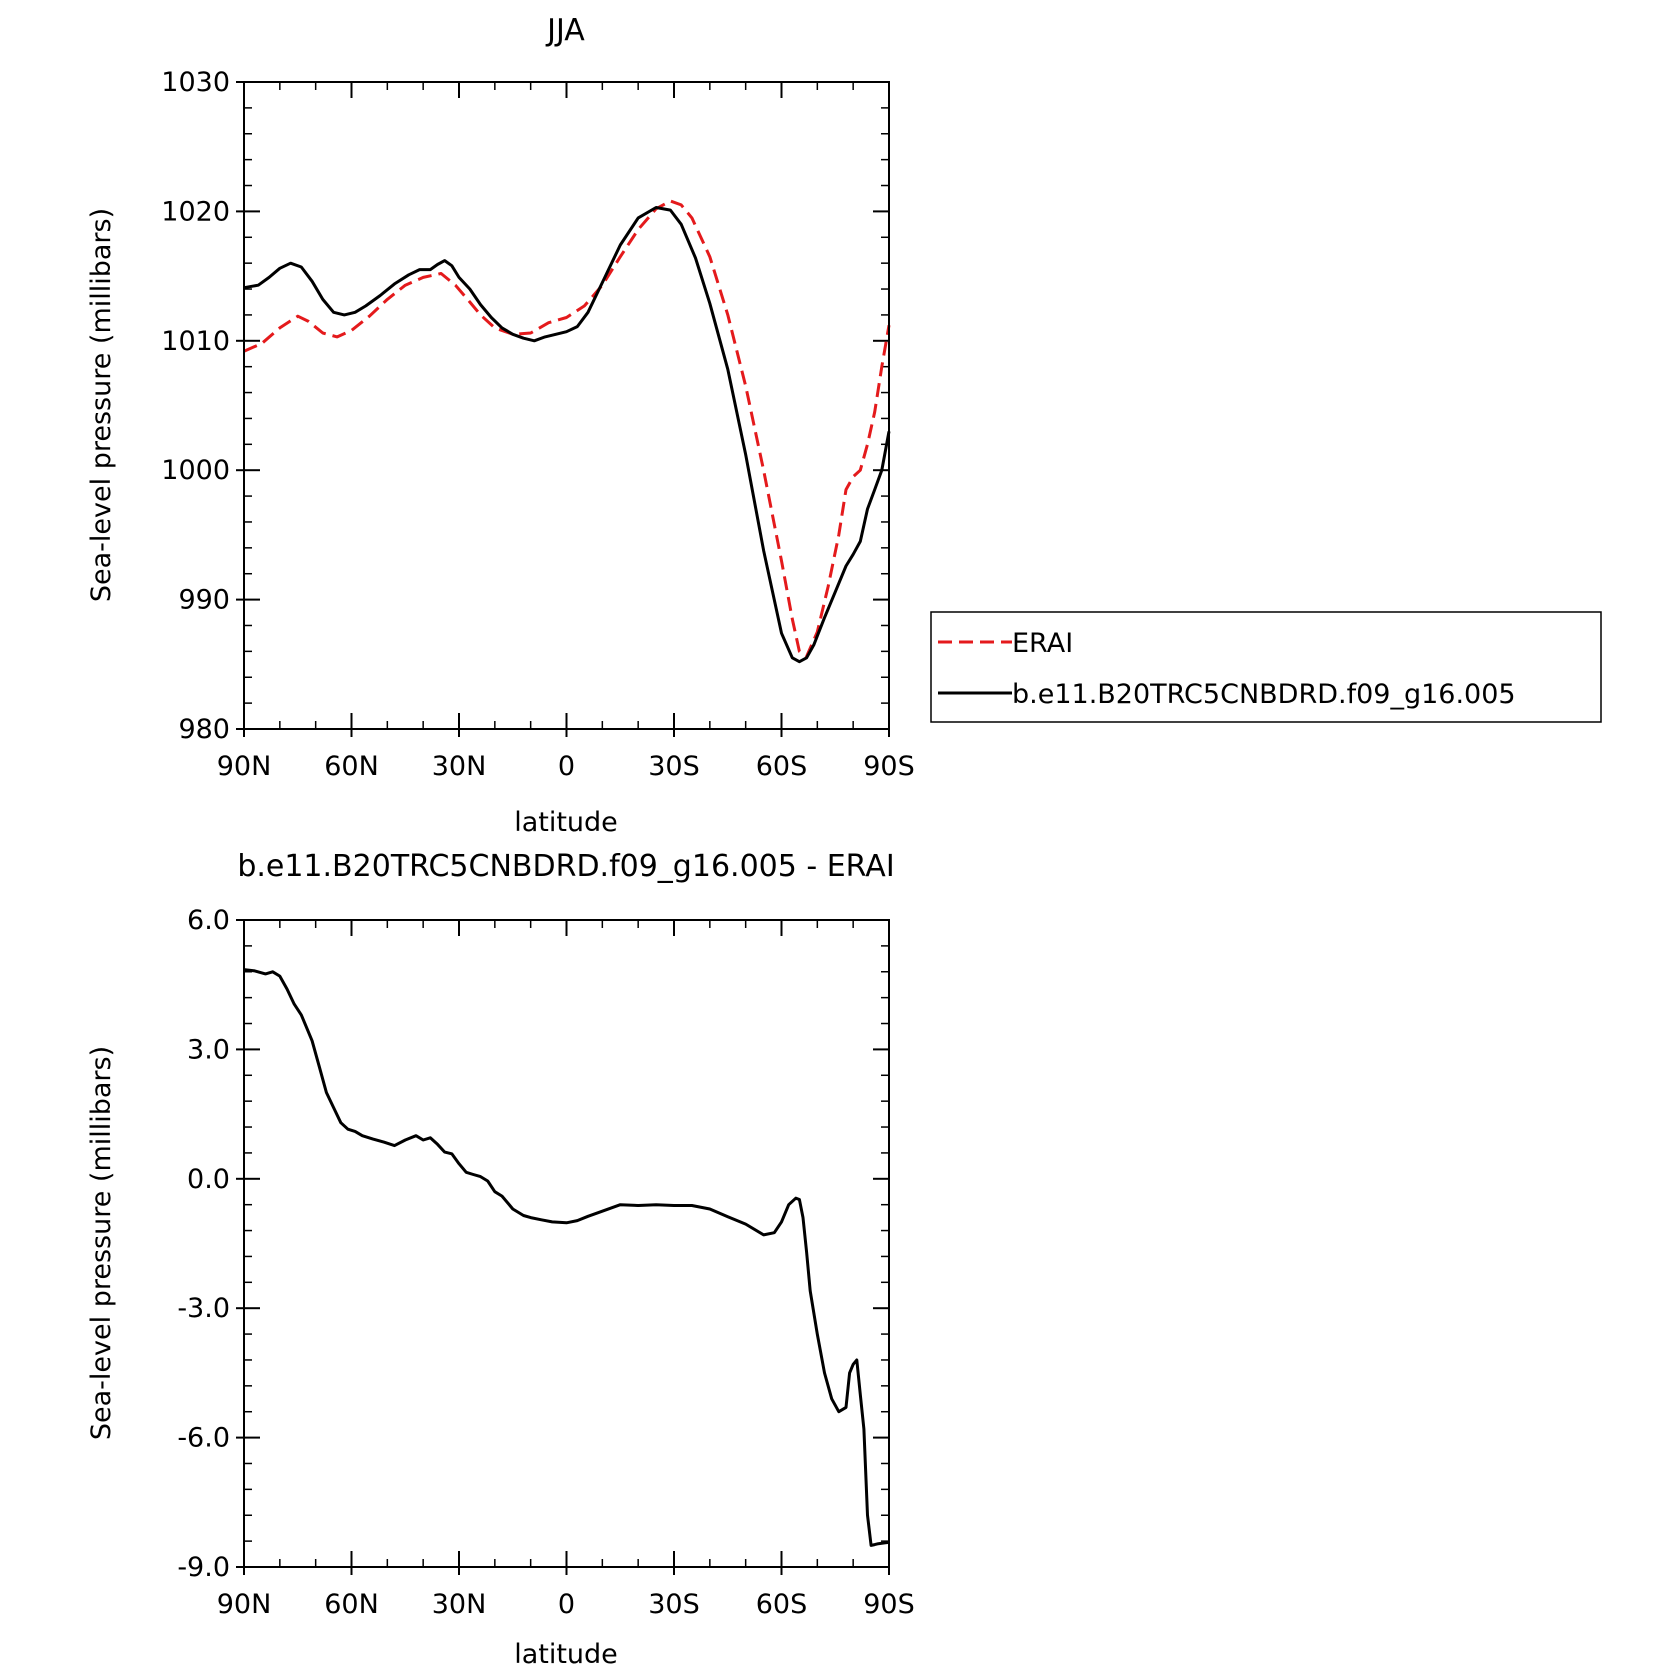 The height and width of the screenshot is (1669, 1669). Describe the element at coordinates (351, 766) in the screenshot. I see `top-xtick-label: 60N` at that location.